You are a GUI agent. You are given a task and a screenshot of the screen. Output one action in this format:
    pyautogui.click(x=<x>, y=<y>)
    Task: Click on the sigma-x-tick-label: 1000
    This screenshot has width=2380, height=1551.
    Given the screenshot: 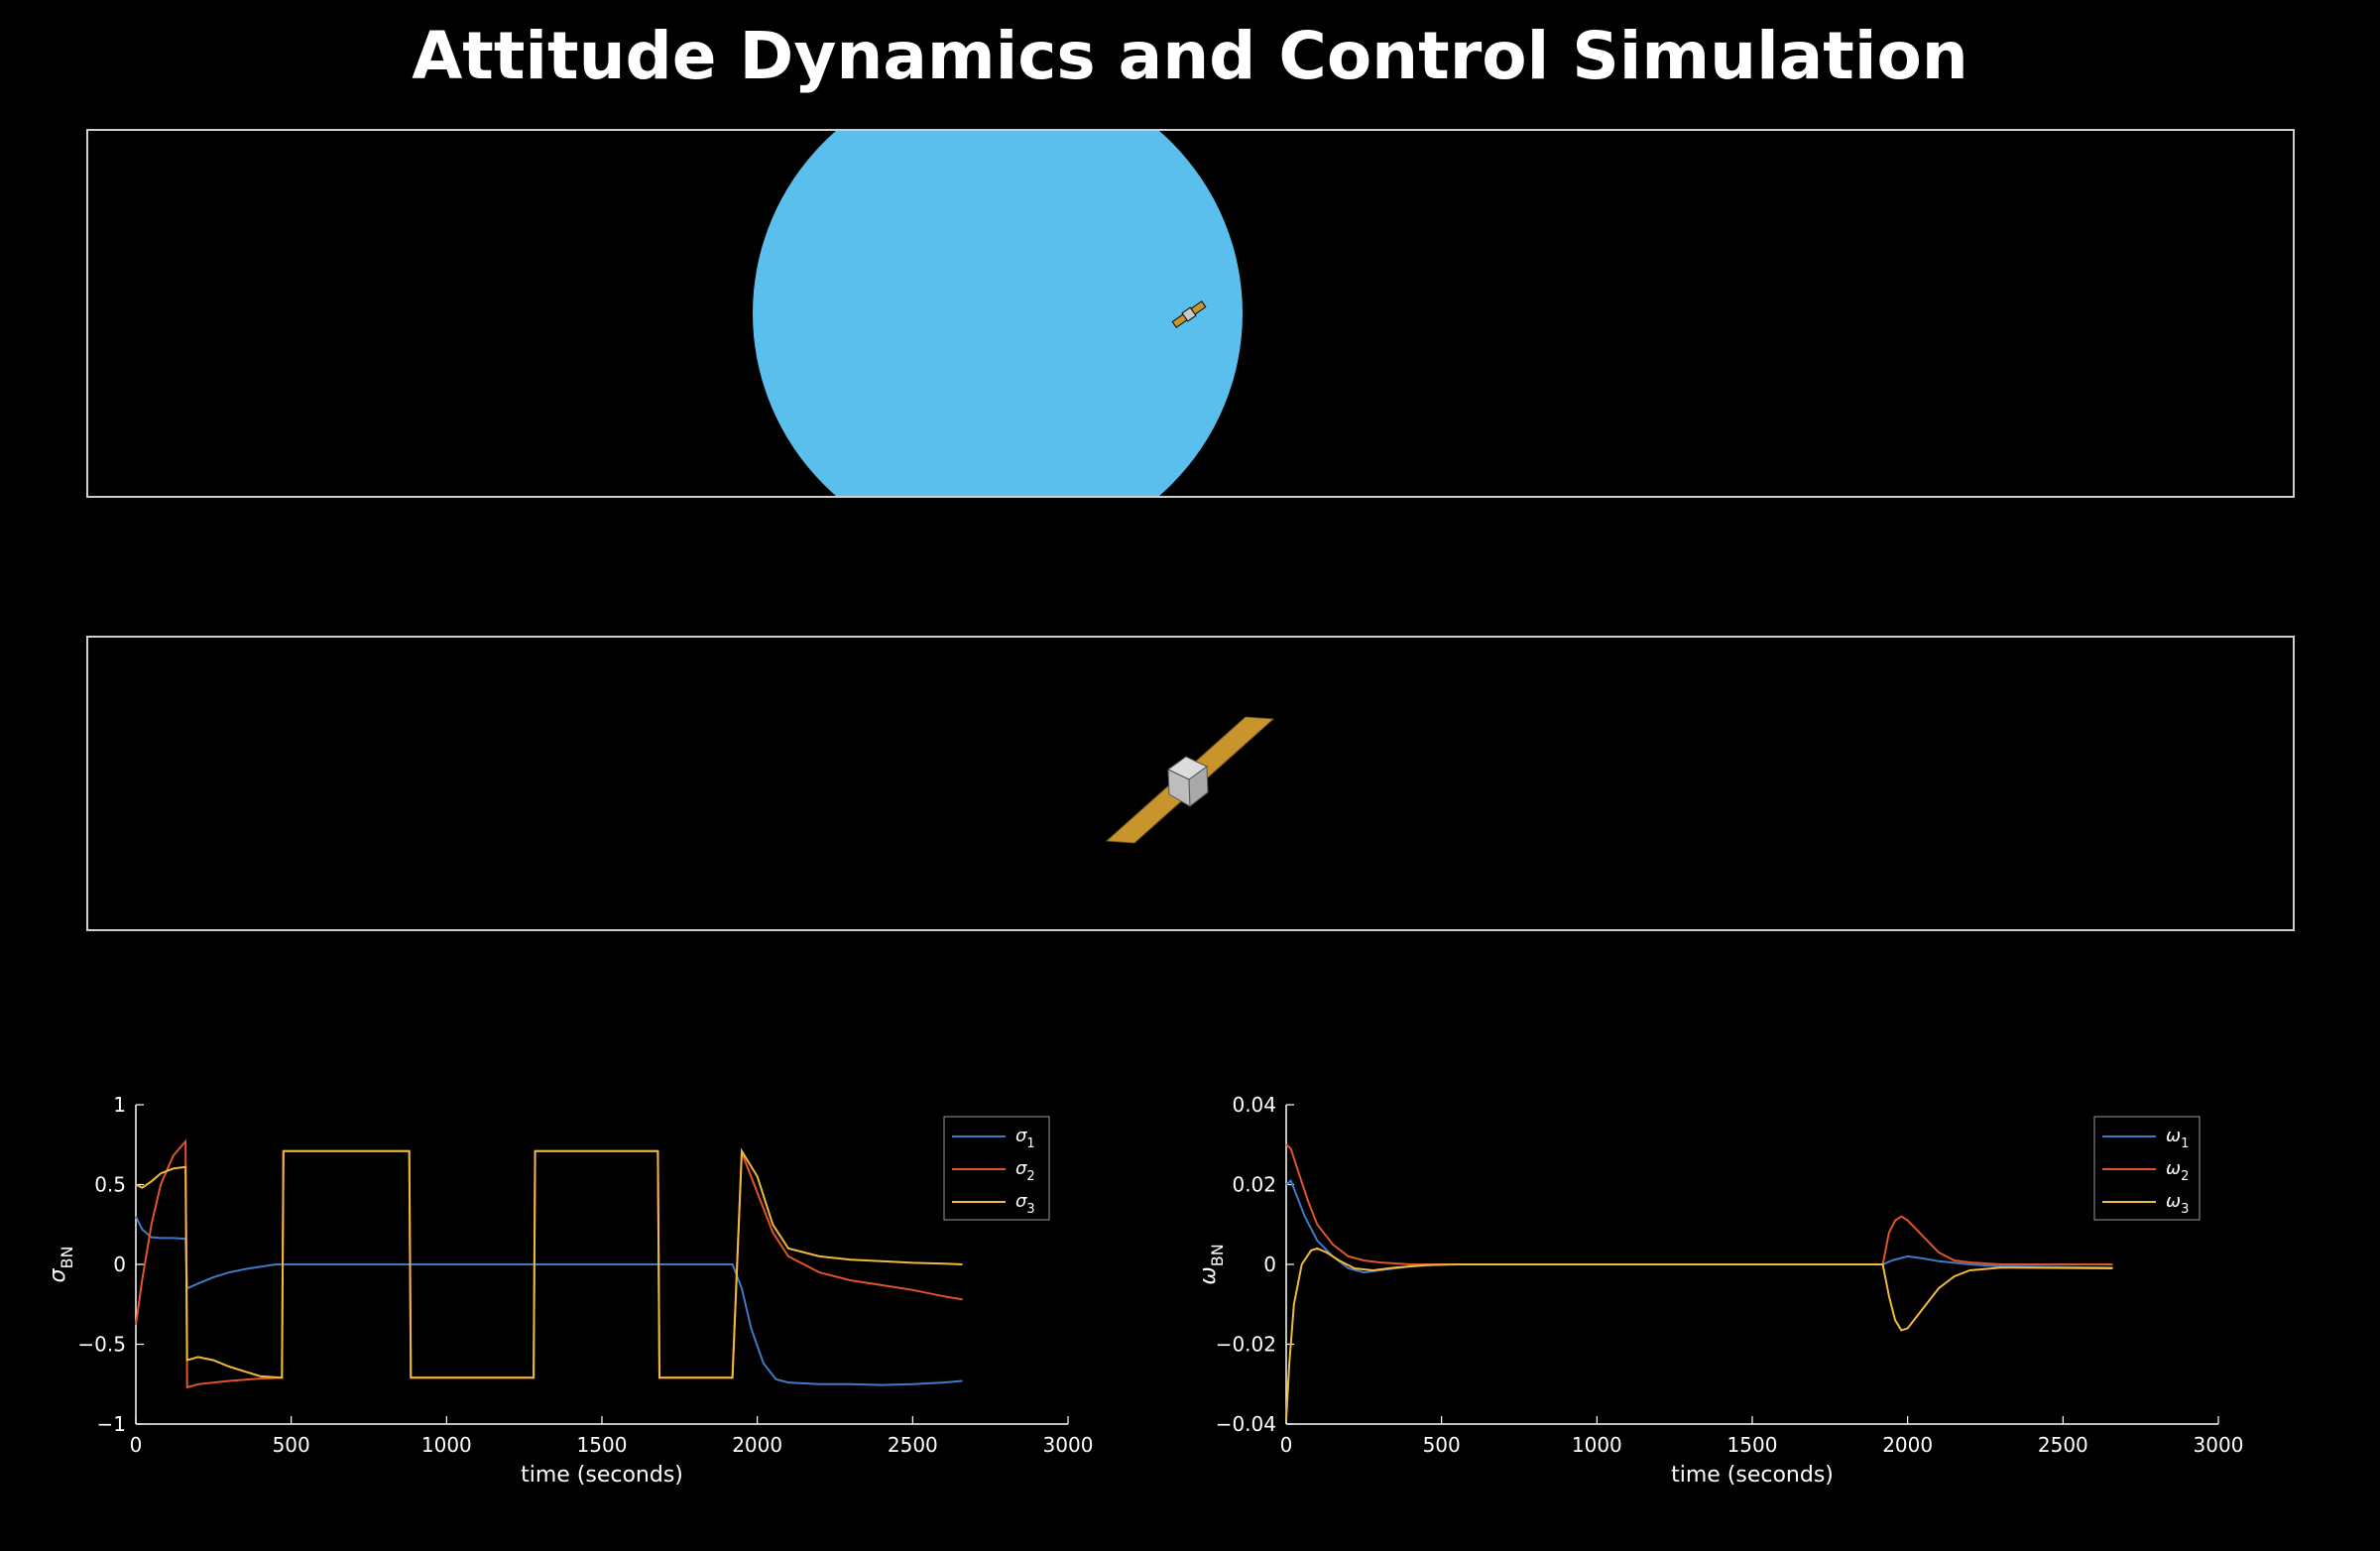 What is the action you would take?
    pyautogui.click(x=446, y=1445)
    